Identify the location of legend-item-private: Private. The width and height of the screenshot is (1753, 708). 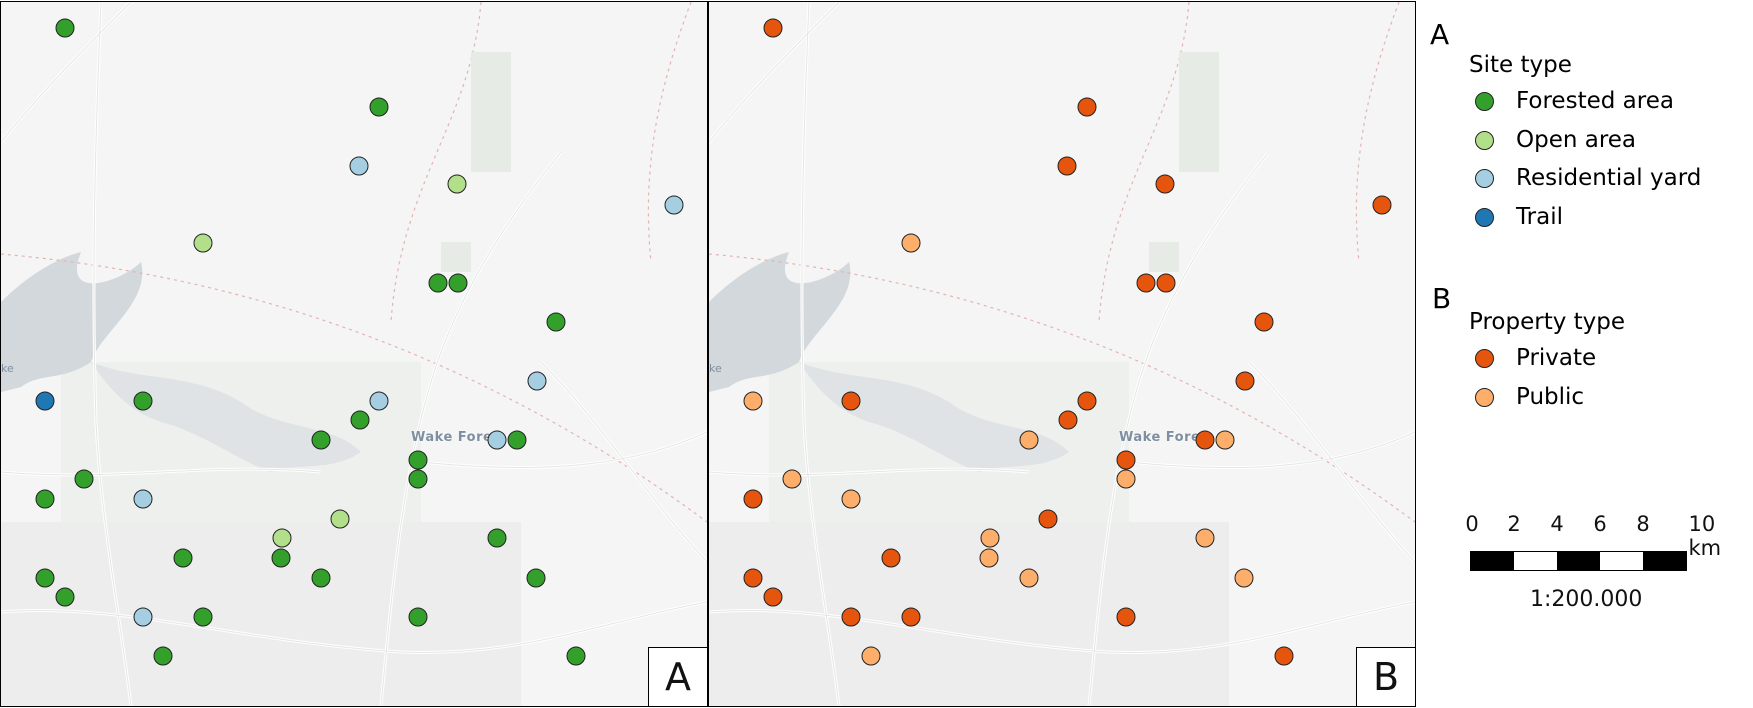
(1535, 358).